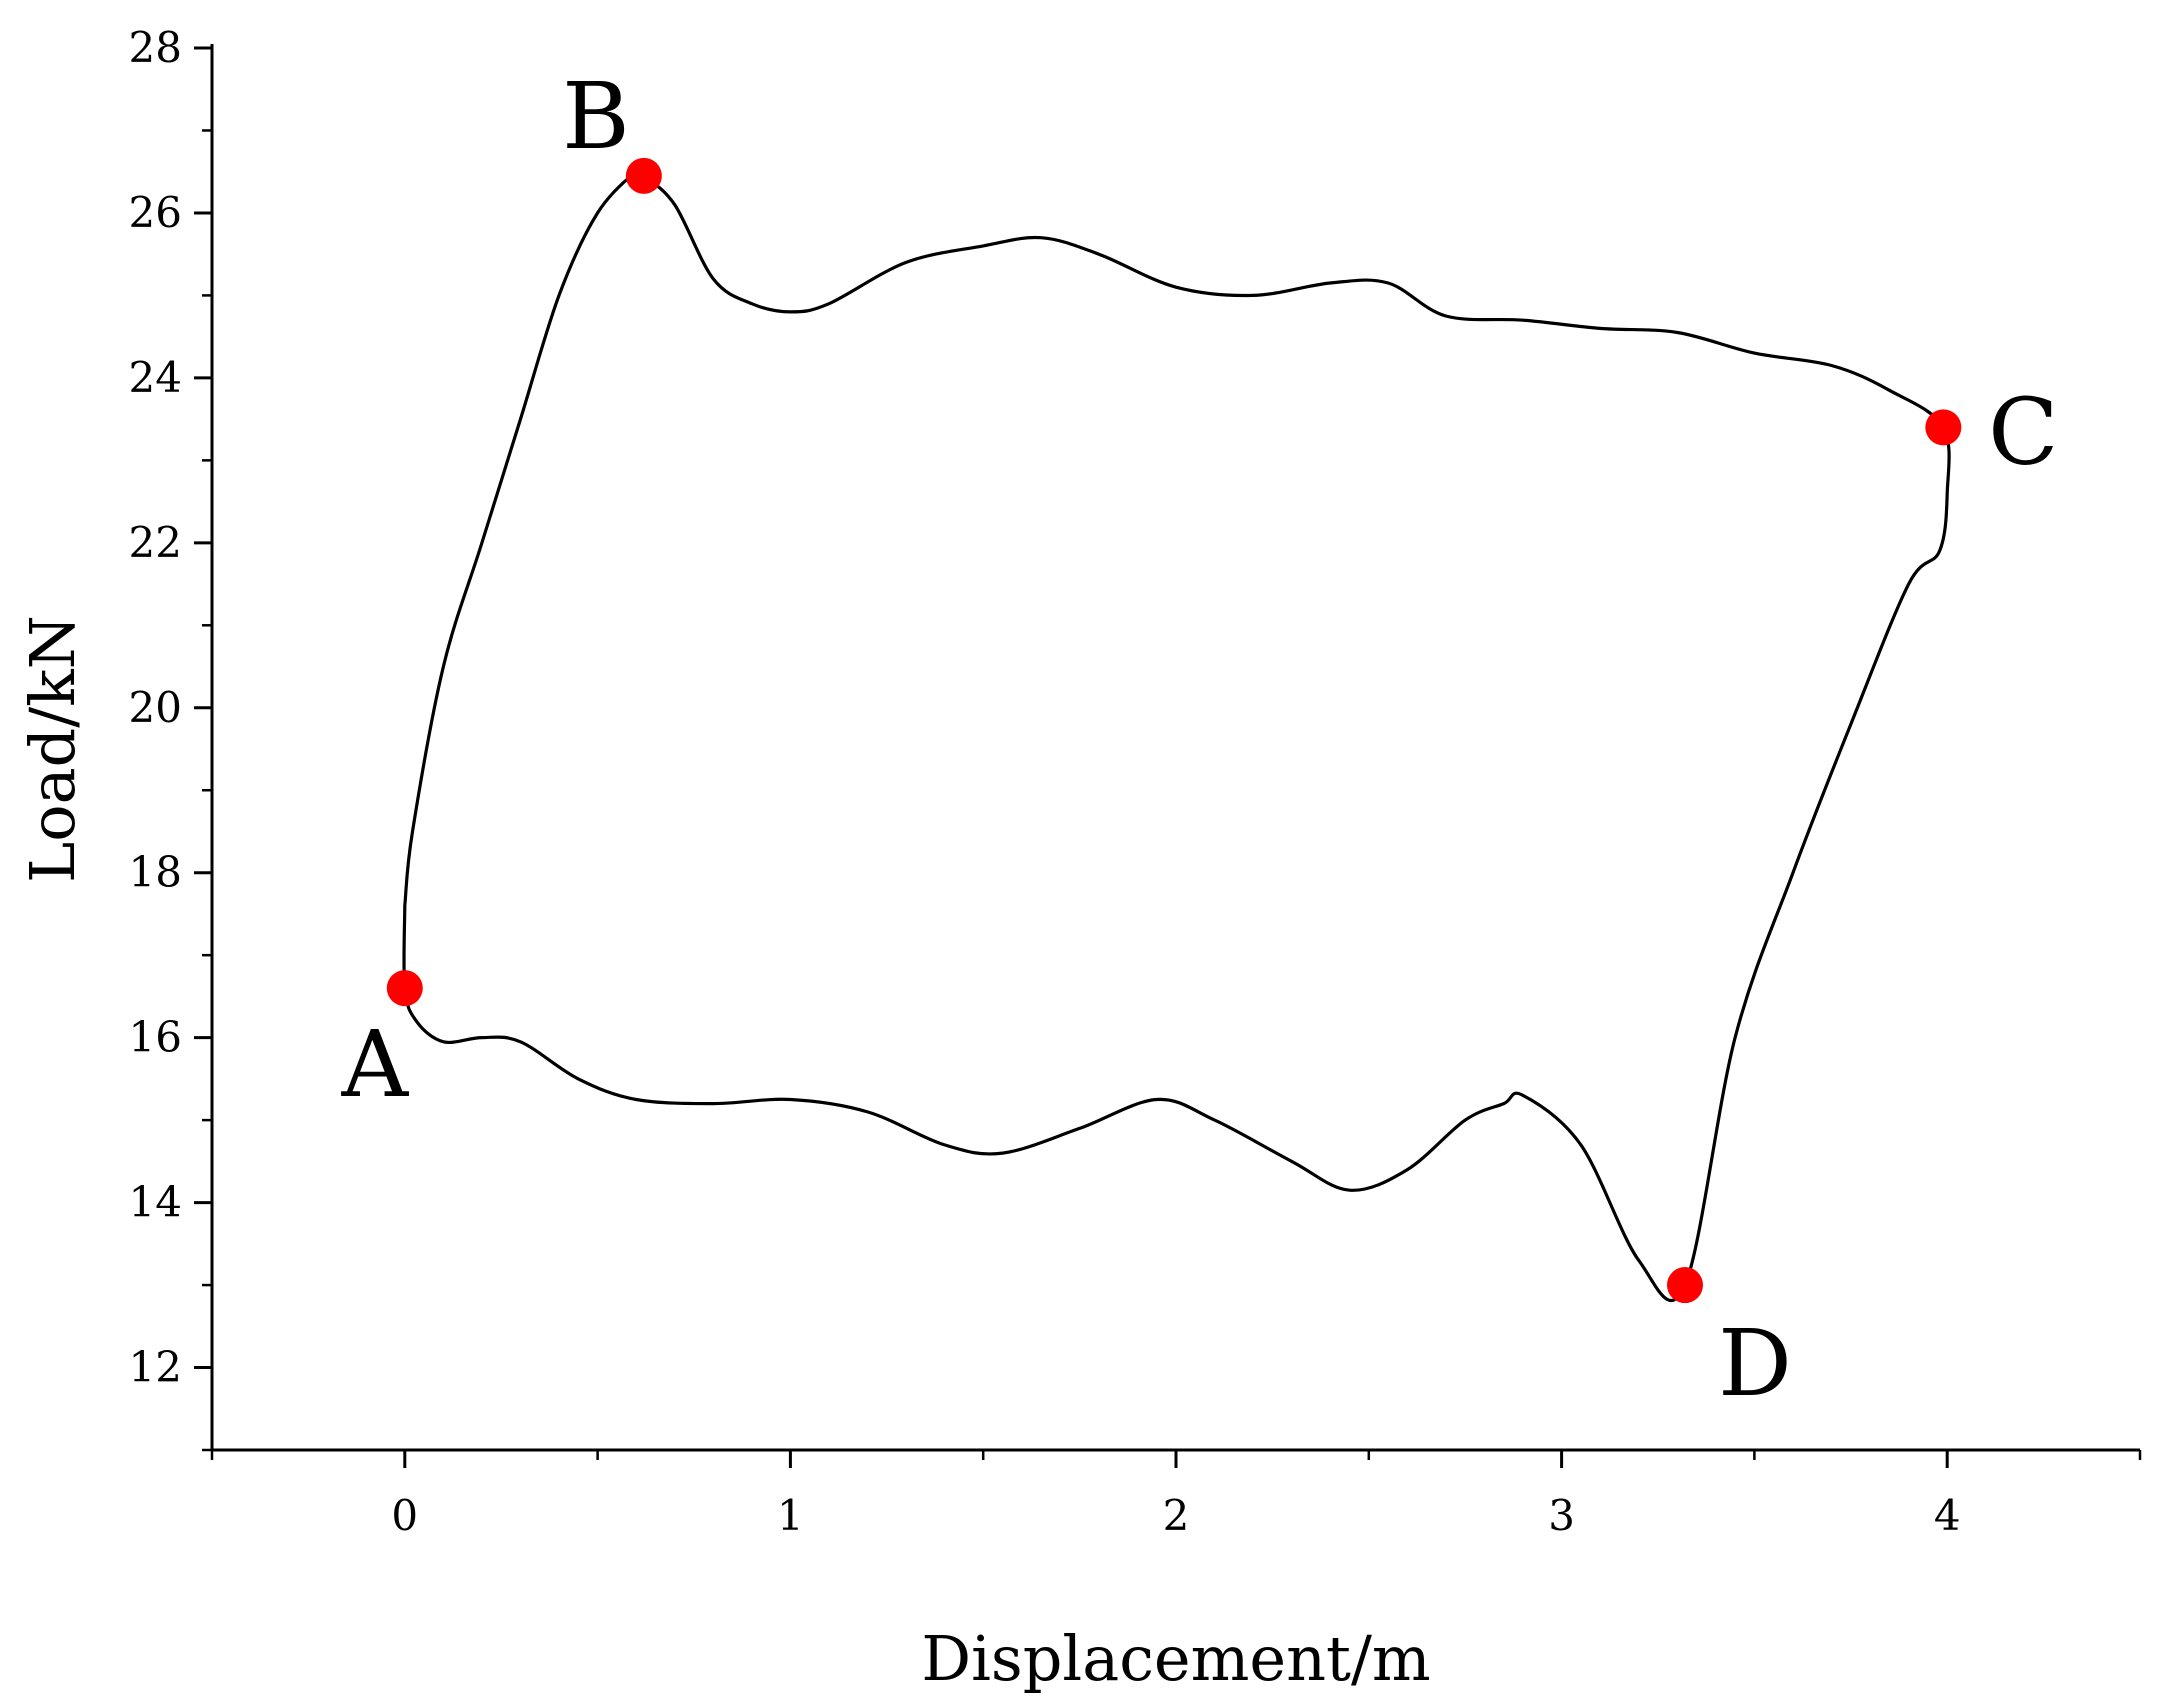 The width and height of the screenshot is (2162, 1697). I want to click on y-tick-label: 26, so click(155, 212).